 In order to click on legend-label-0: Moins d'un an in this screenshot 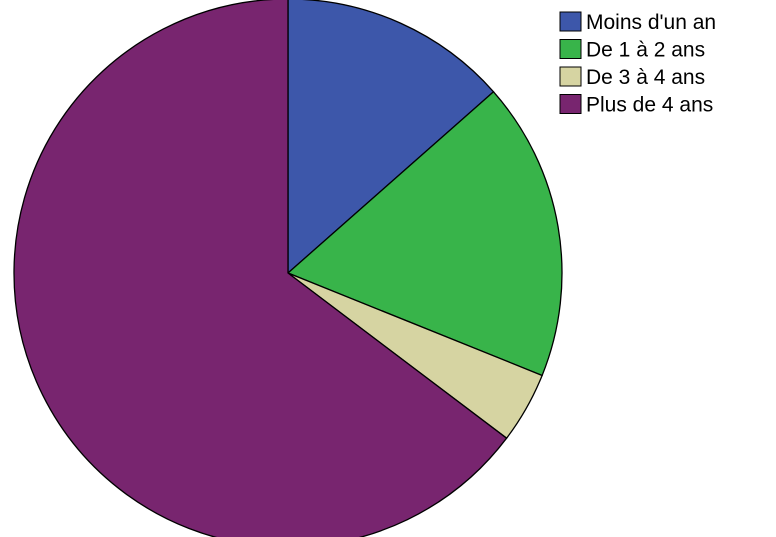, I will do `click(651, 22)`.